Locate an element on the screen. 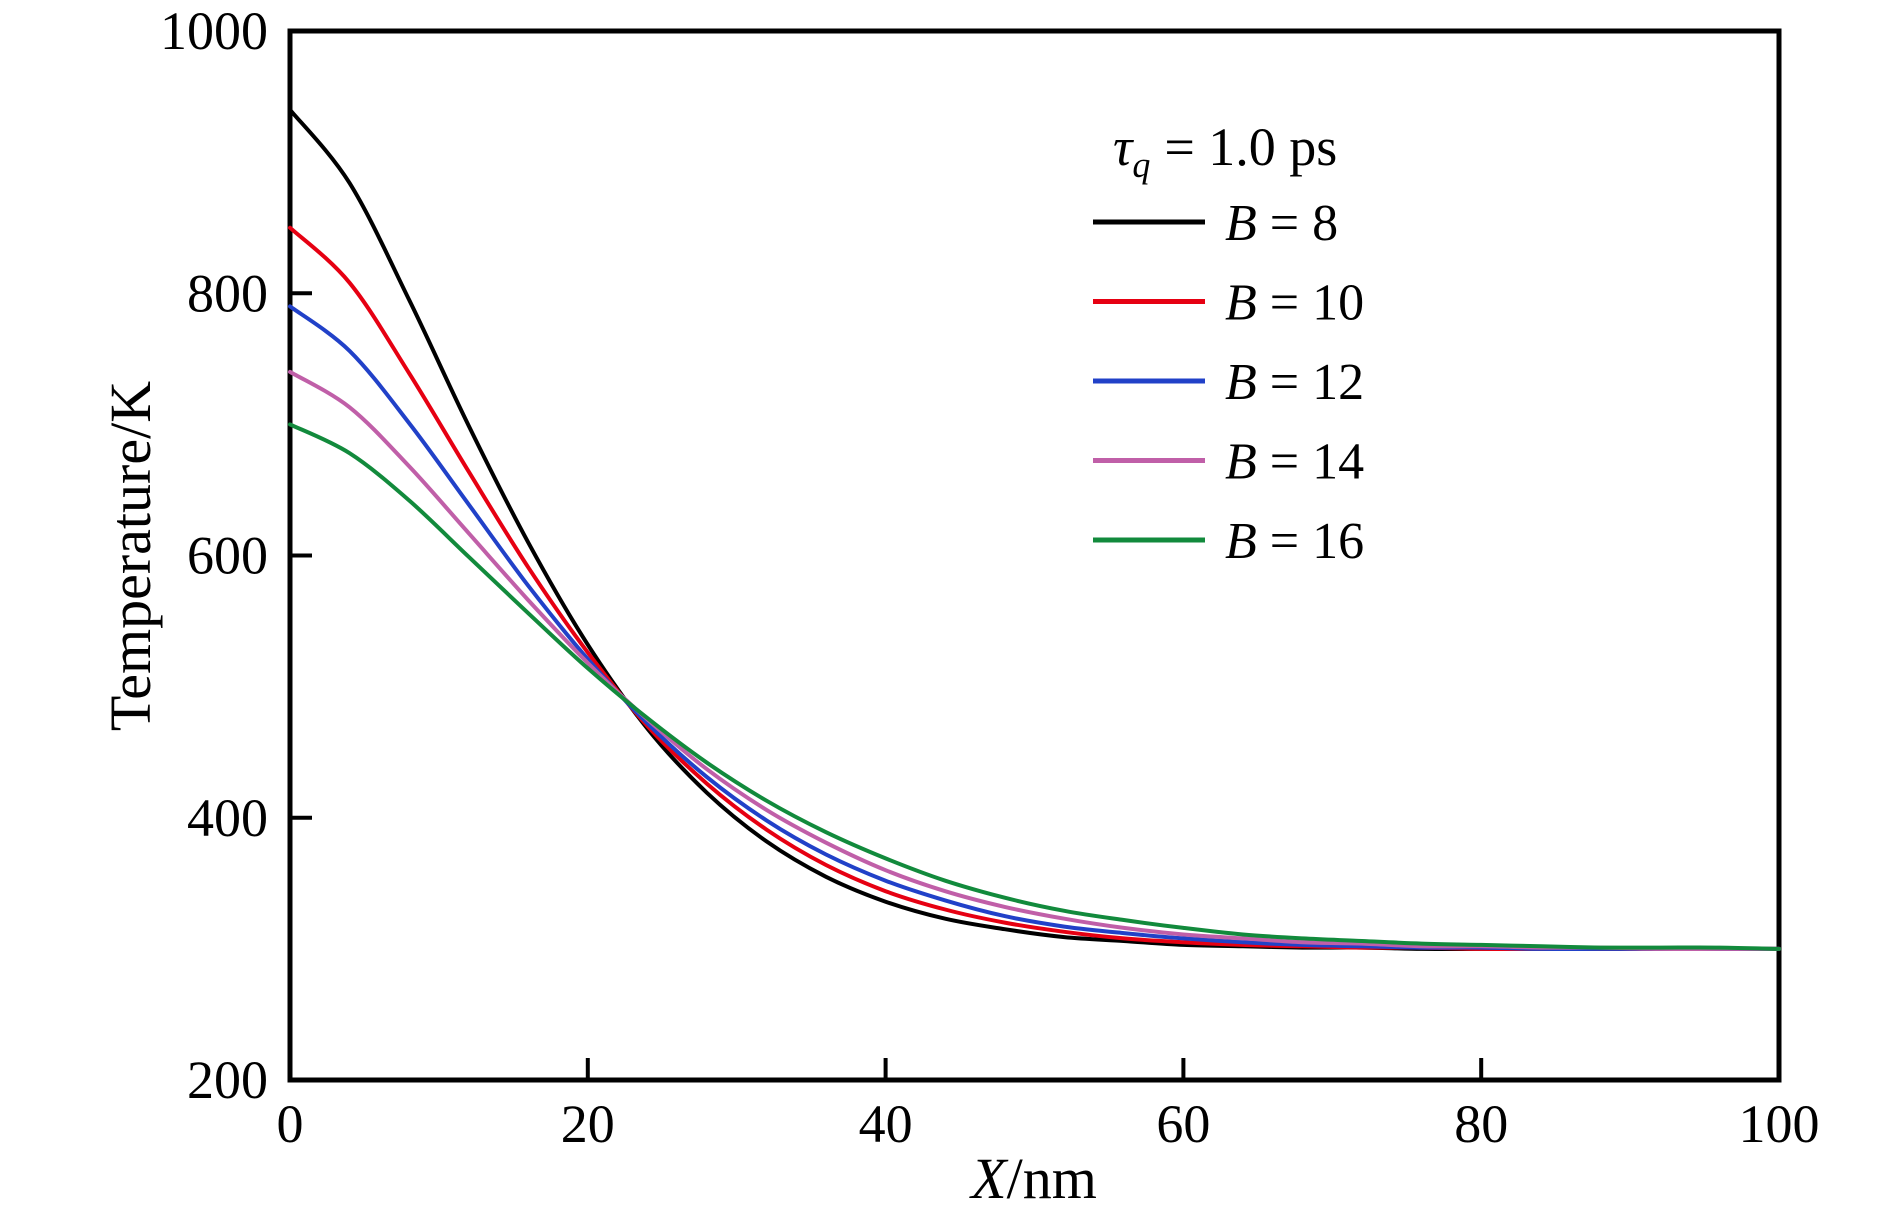 The height and width of the screenshot is (1222, 1890). x-tick-label: 100 is located at coordinates (1779, 1124).